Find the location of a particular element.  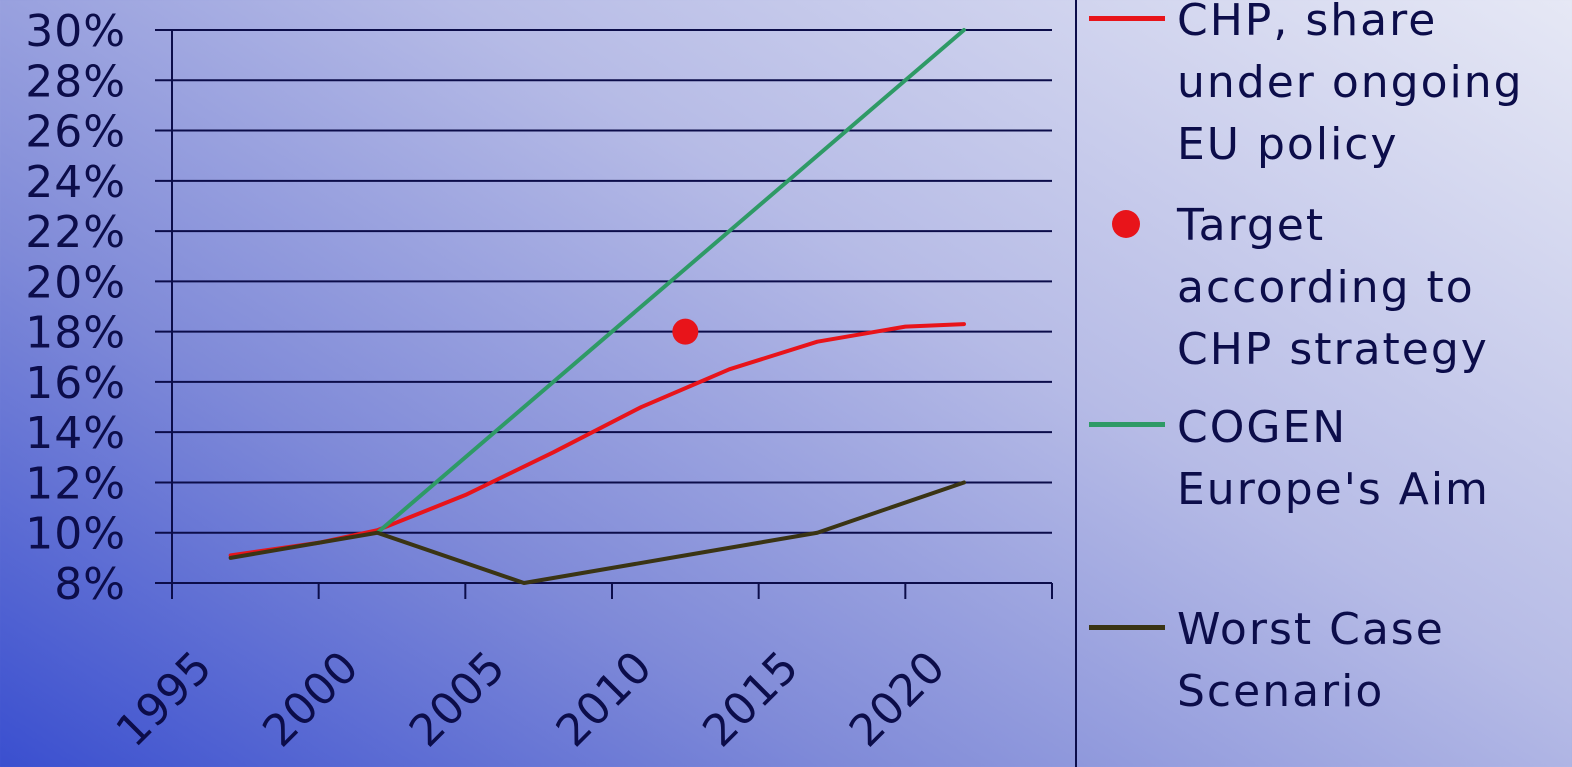

y-tick-label-18: 18% is located at coordinates (75, 333).